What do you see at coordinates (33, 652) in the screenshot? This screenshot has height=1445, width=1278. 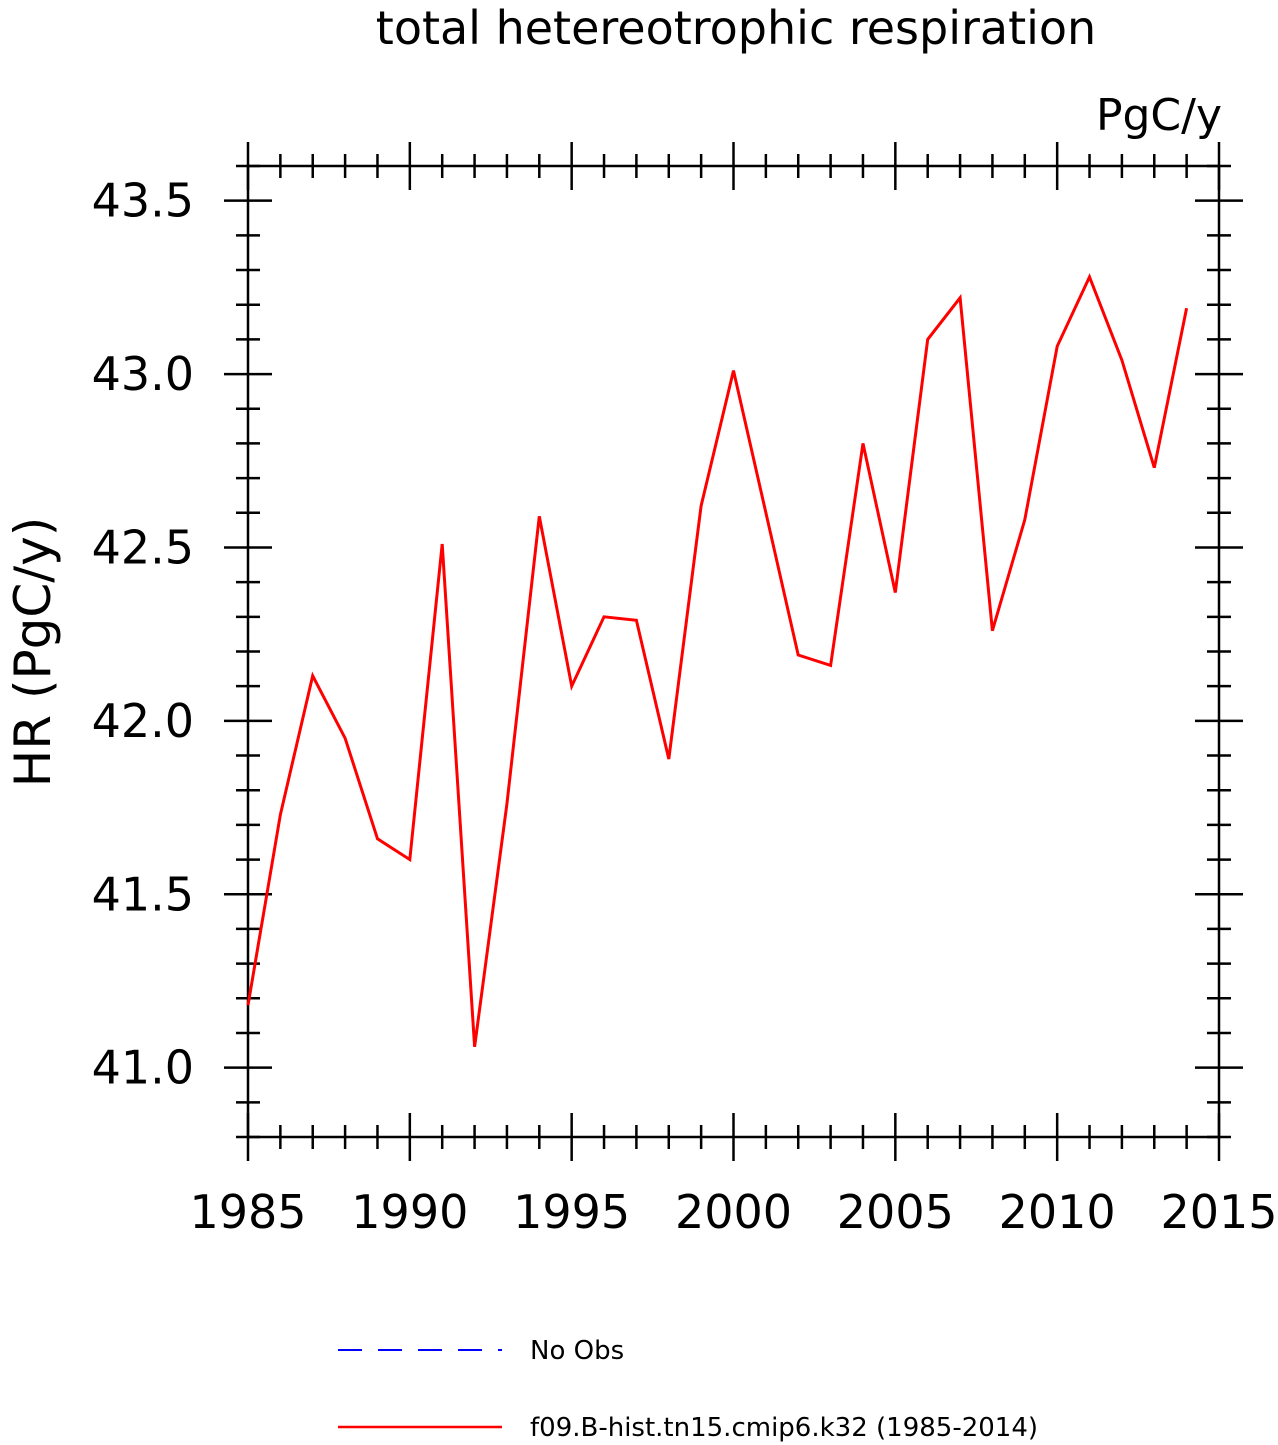 I see `y-axis-label: HR (PgC/y)` at bounding box center [33, 652].